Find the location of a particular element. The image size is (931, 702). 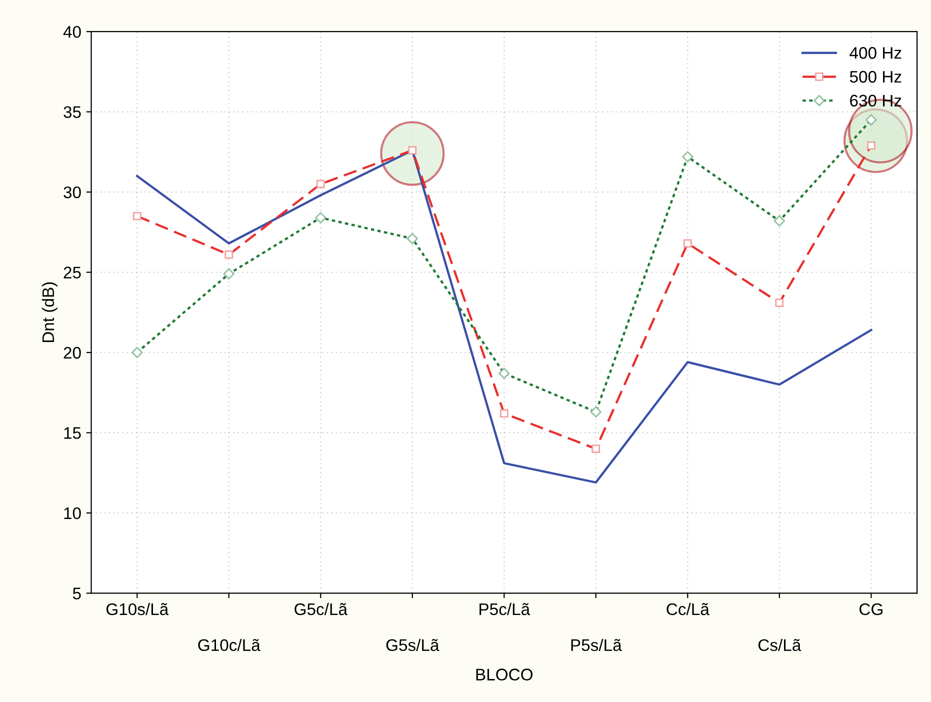

legend-label: 400 Hz is located at coordinates (876, 53).